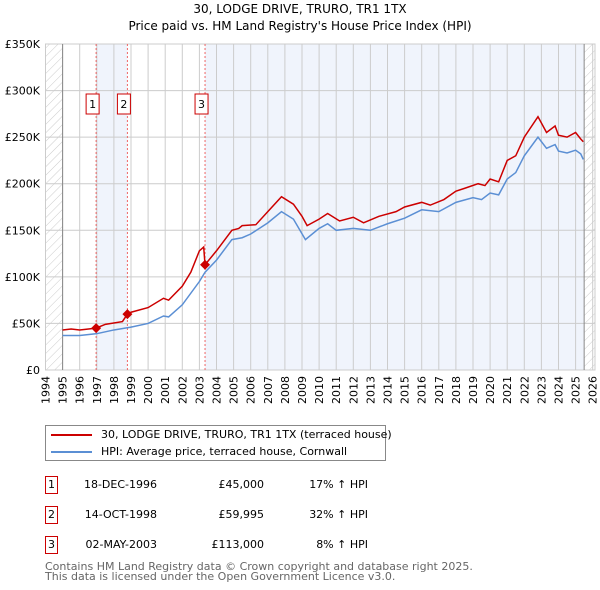  I want to click on legend-blue-swatch, so click(71, 452).